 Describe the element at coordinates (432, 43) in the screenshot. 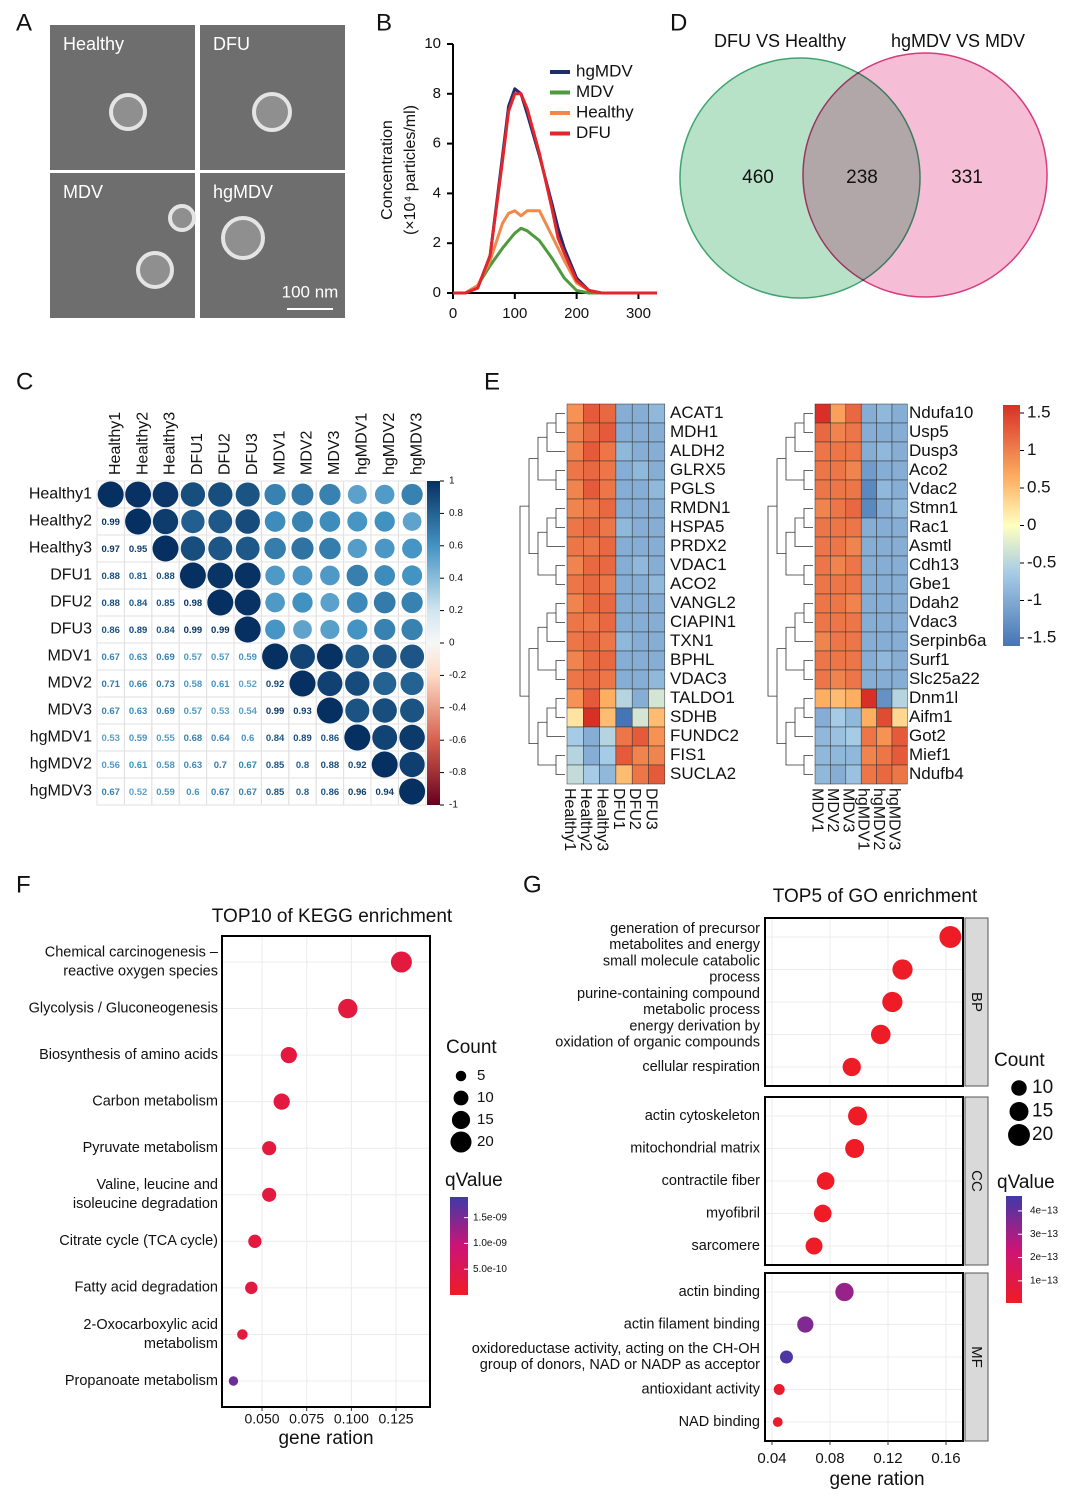

I see `y-tick-label: 10` at that location.